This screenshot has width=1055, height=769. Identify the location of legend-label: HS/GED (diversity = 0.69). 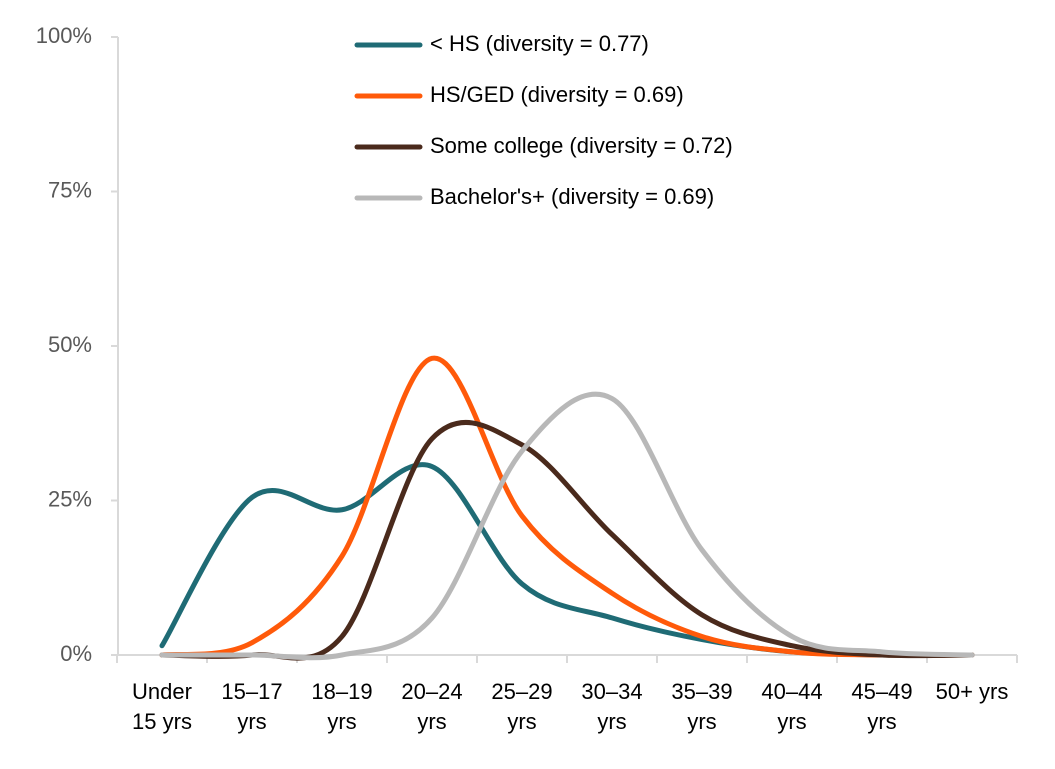
(557, 94).